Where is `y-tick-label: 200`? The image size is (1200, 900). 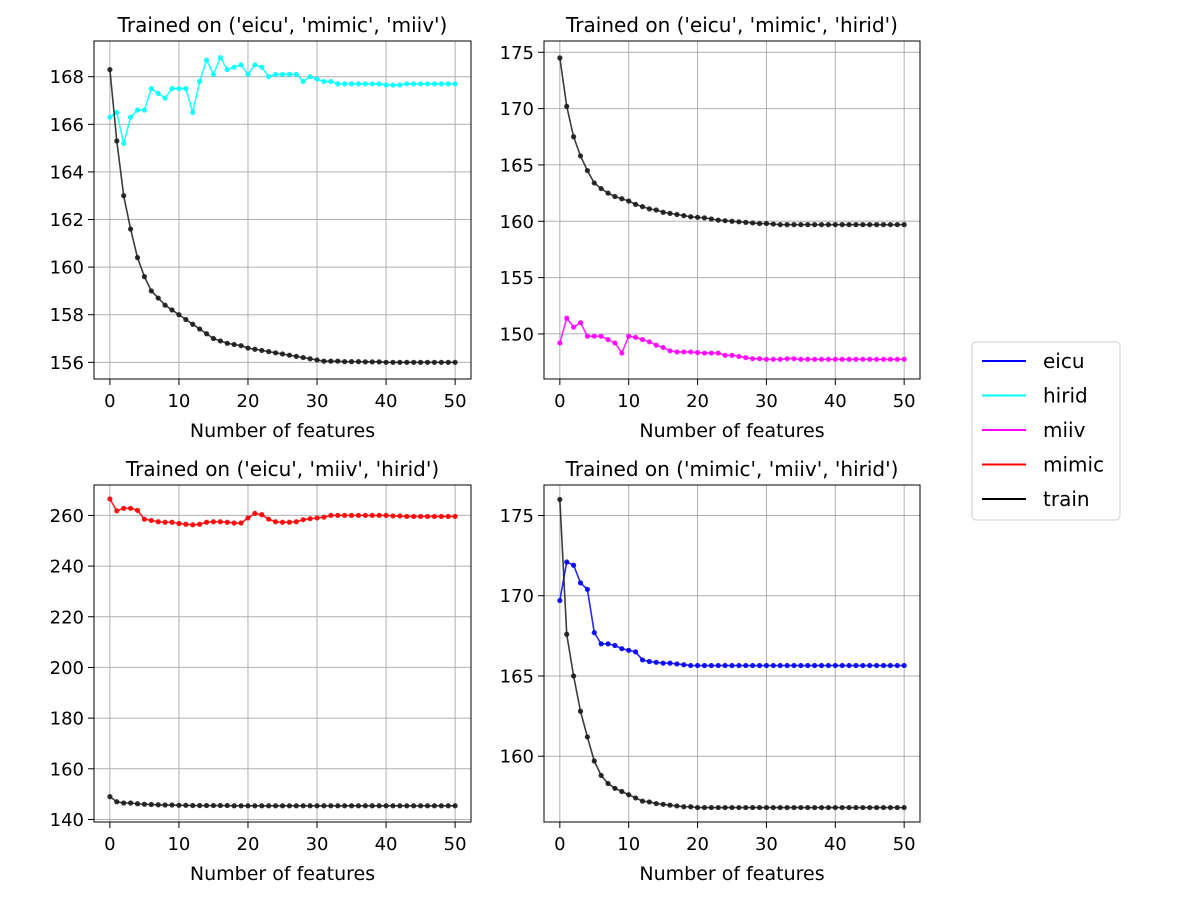
y-tick-label: 200 is located at coordinates (67, 668).